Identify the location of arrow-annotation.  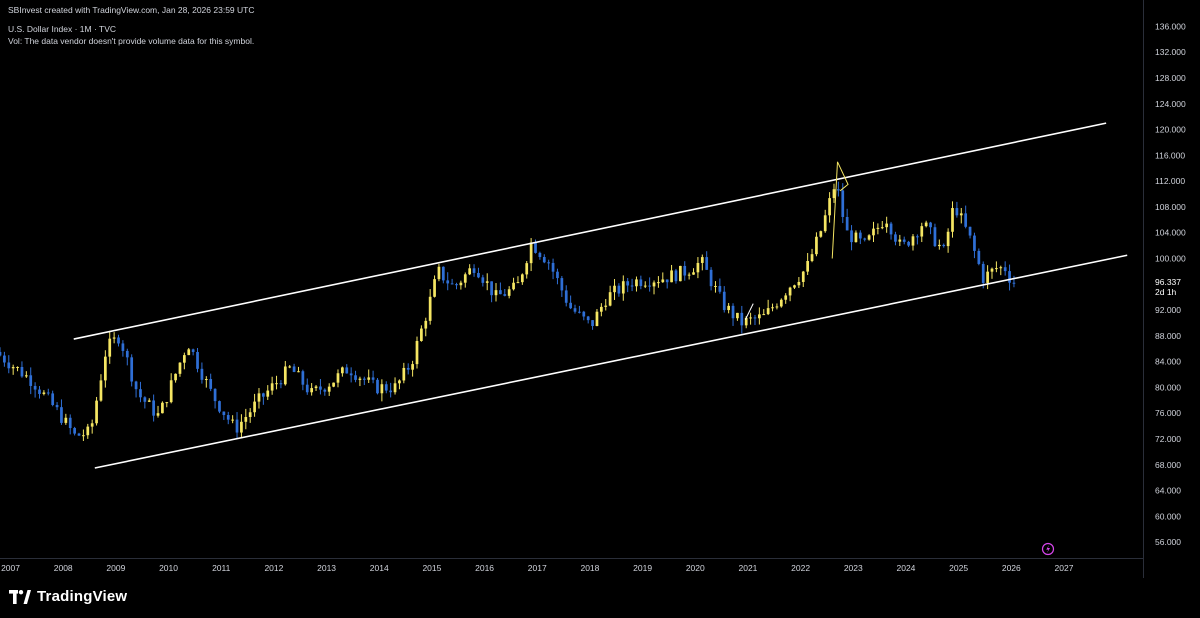
(749, 311).